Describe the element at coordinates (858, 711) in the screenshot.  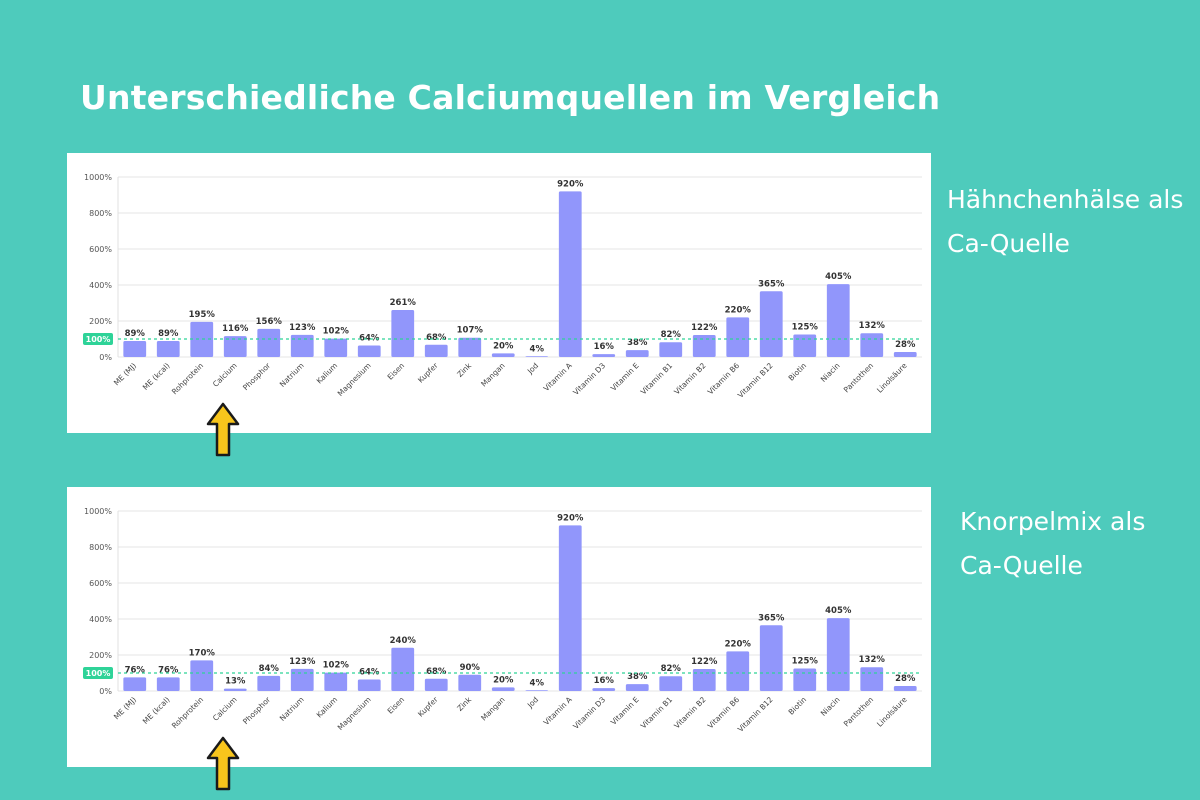
I see `x-tick-label: Pantothen` at that location.